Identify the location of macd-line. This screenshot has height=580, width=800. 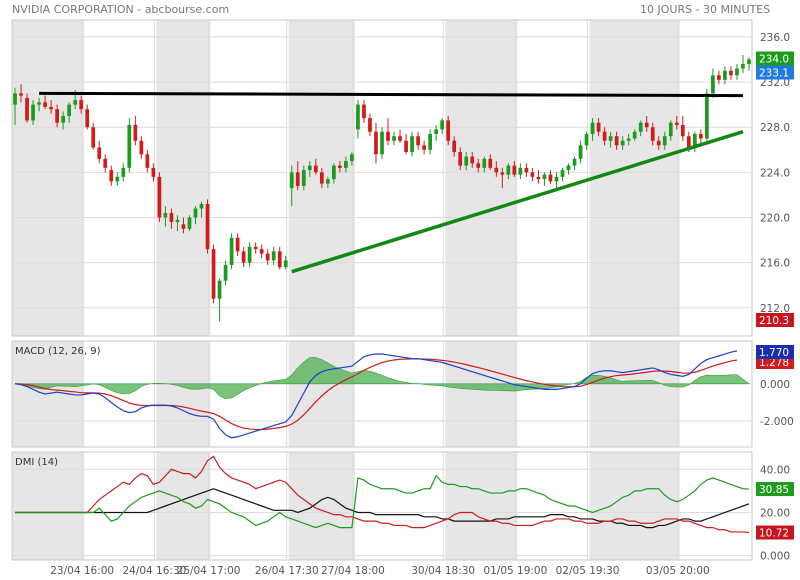
(376, 394).